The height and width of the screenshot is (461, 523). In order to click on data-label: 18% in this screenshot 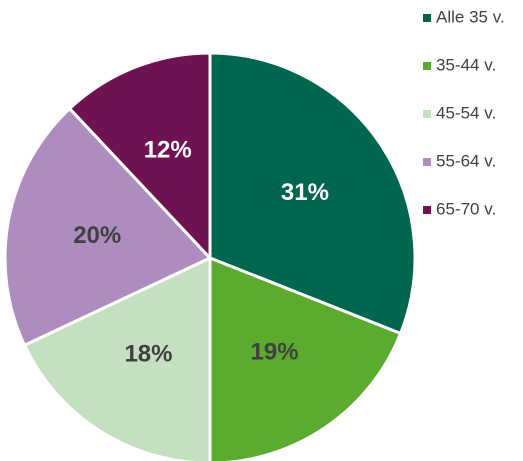, I will do `click(148, 353)`.